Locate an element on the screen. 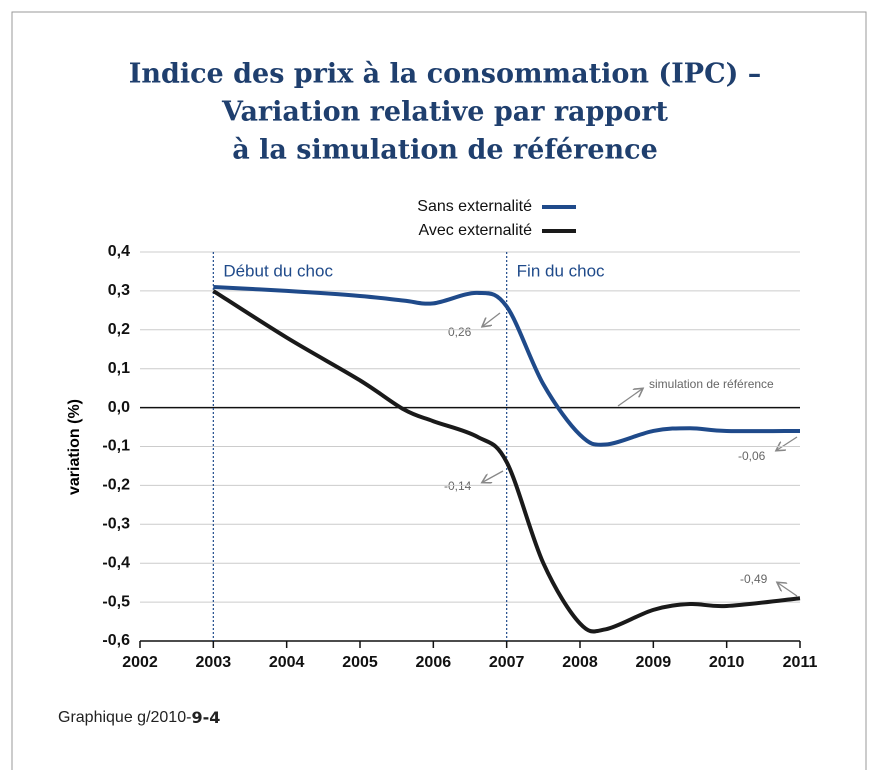 The height and width of the screenshot is (770, 878). x-tick-label: 2008 is located at coordinates (580, 662).